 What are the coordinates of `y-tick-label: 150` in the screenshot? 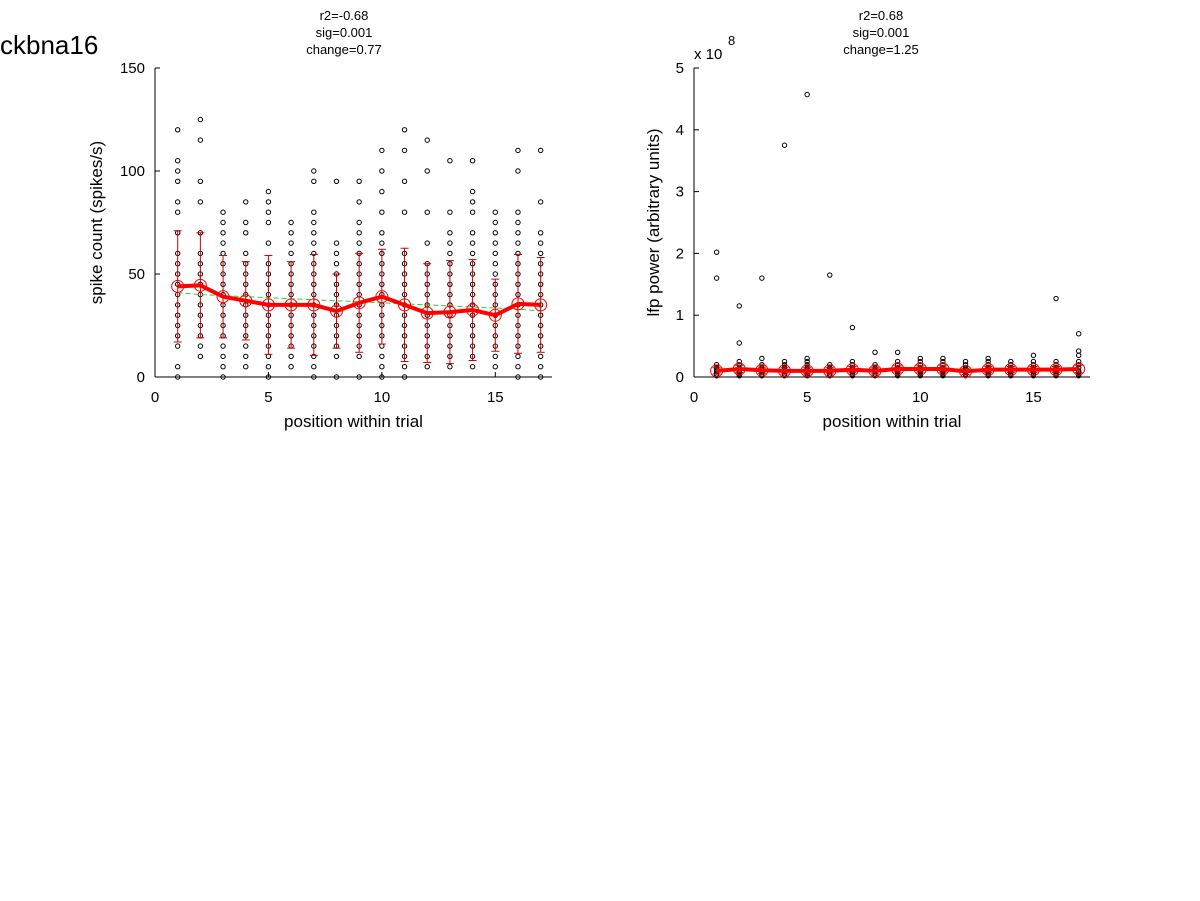 It's located at (132, 68).